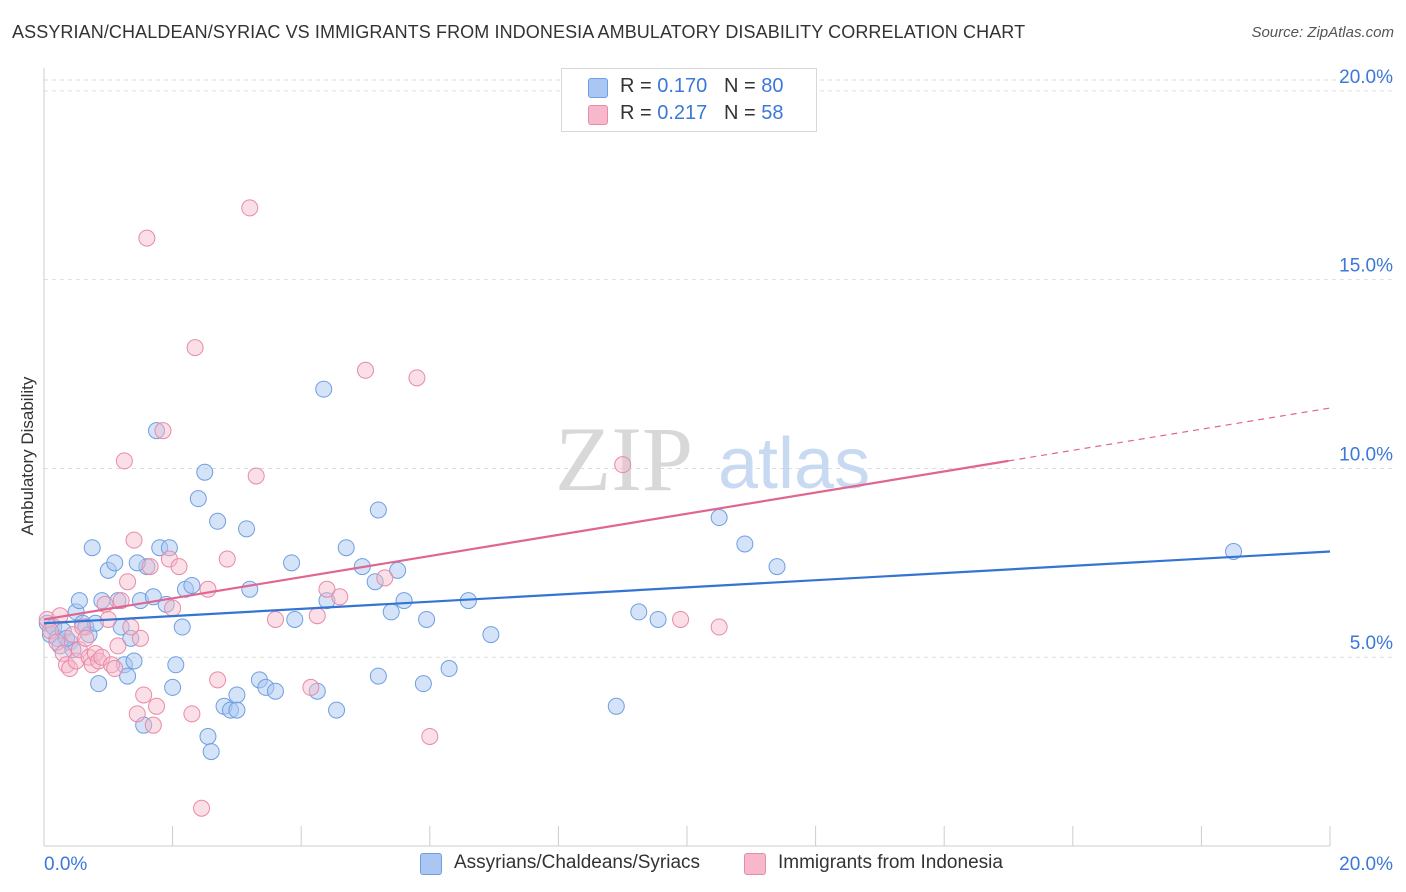  Describe the element at coordinates (1366, 266) in the screenshot. I see `y-tick-label: 15.0%` at that location.